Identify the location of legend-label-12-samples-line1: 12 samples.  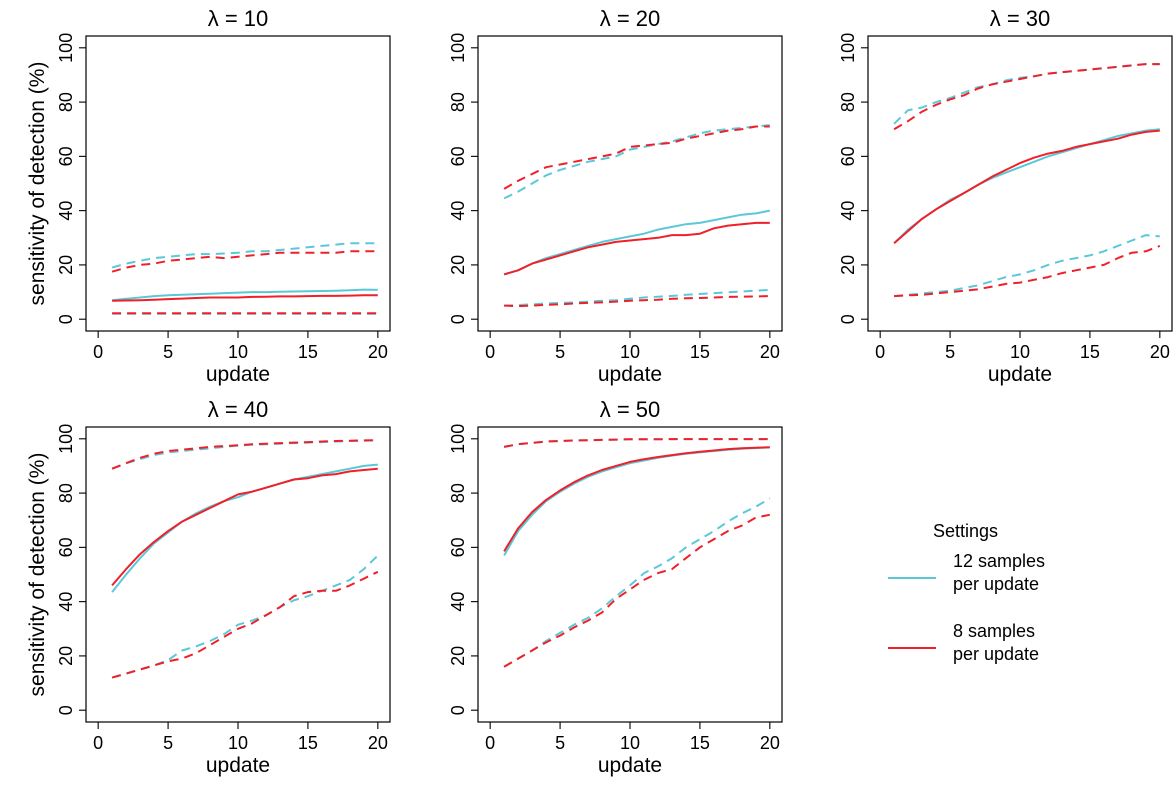
(999, 561).